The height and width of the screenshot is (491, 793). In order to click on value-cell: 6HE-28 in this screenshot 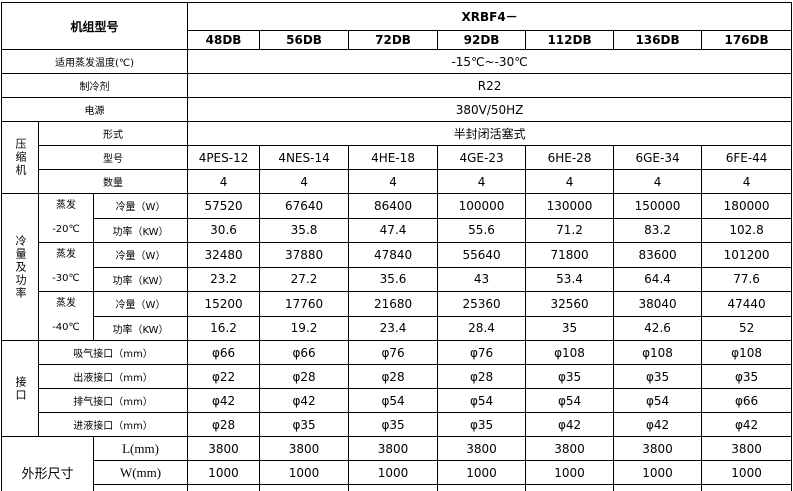, I will do `click(570, 157)`.